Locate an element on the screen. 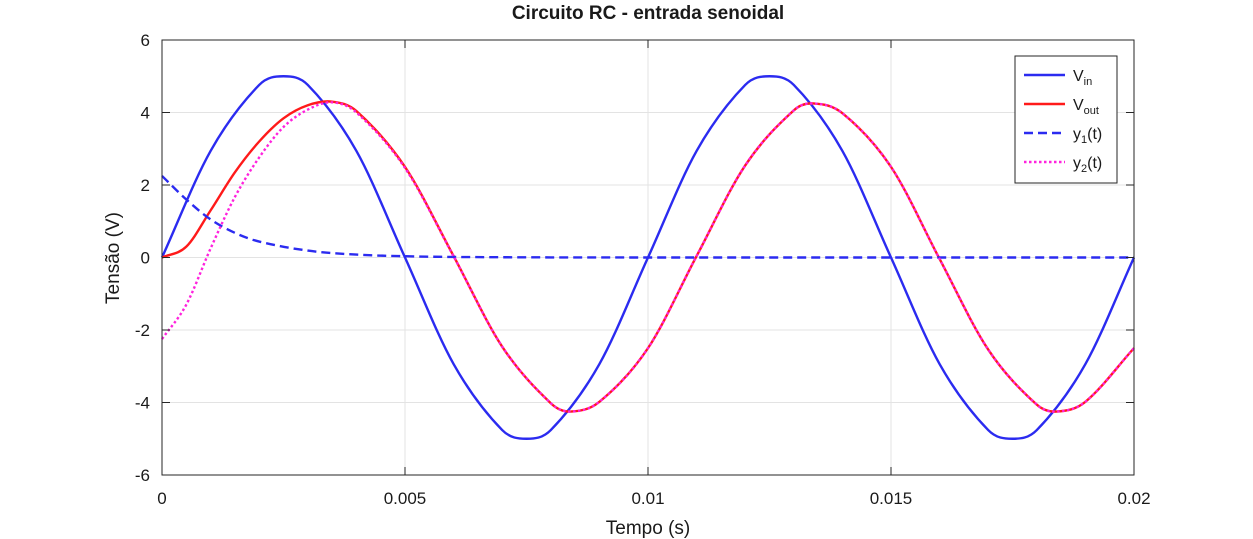  x-tick-label: 0.005 is located at coordinates (405, 498).